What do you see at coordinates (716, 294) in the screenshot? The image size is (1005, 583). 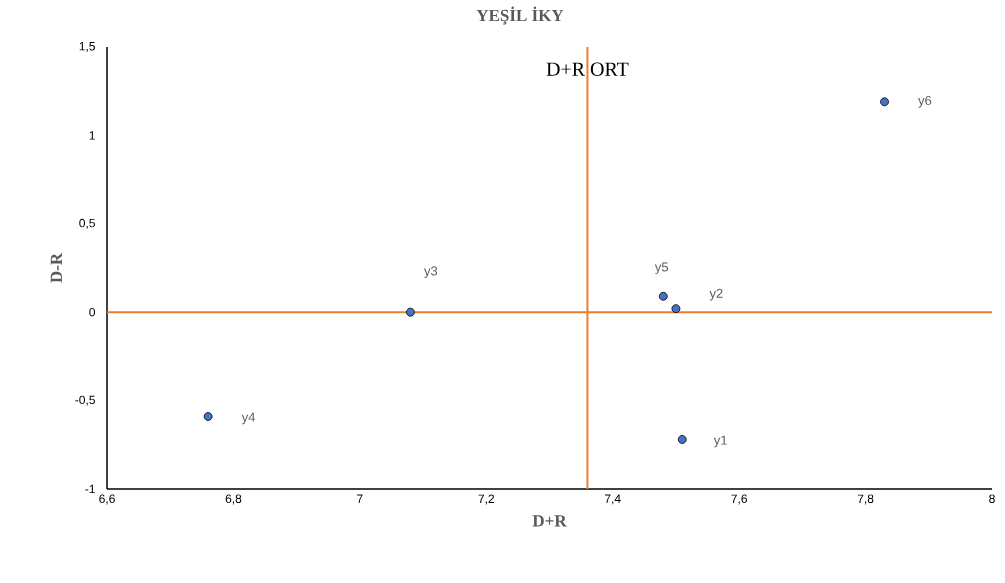 I see `annotation: y2` at bounding box center [716, 294].